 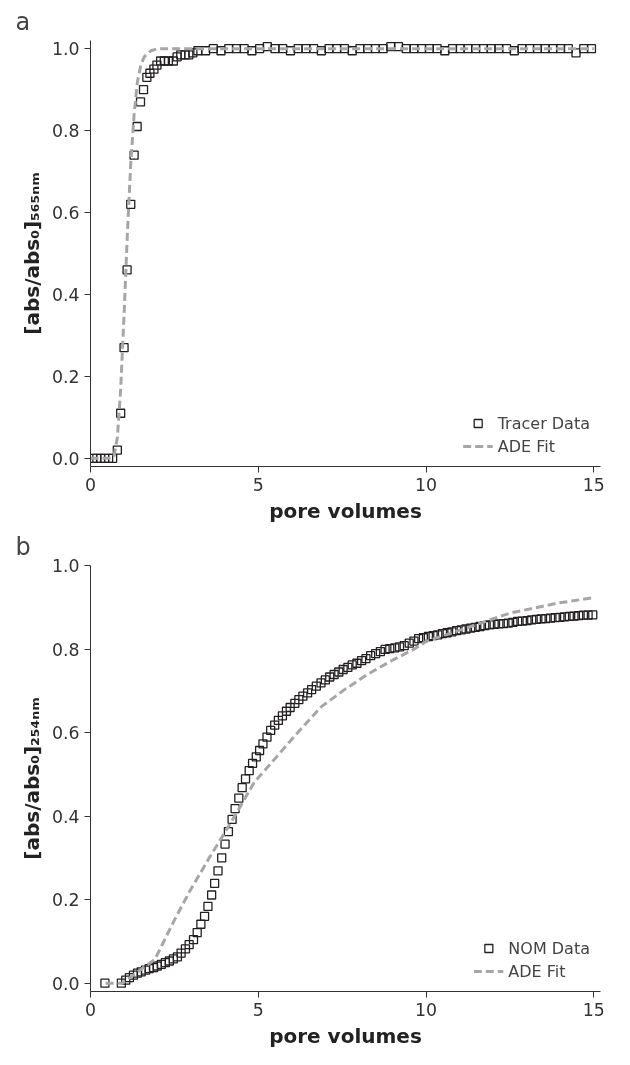 What do you see at coordinates (543, 423) in the screenshot?
I see `legend-label: Tracer Data` at bounding box center [543, 423].